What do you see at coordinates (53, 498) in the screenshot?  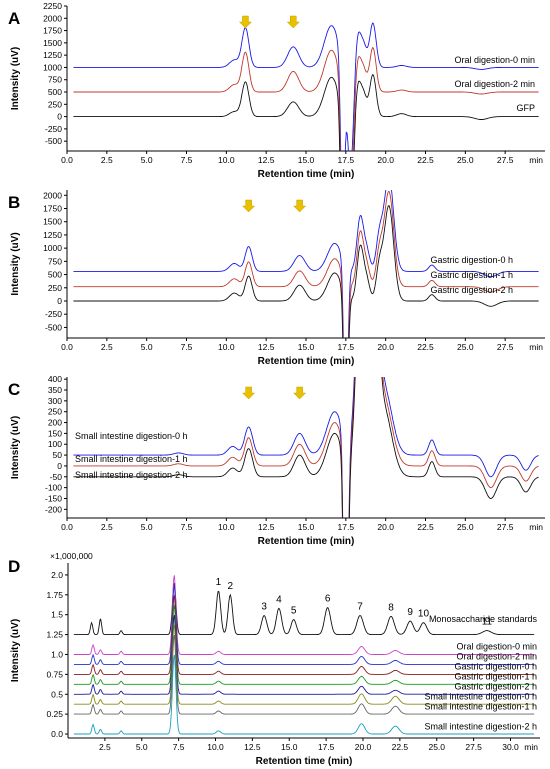 I see `y-tick-label: -150` at bounding box center [53, 498].